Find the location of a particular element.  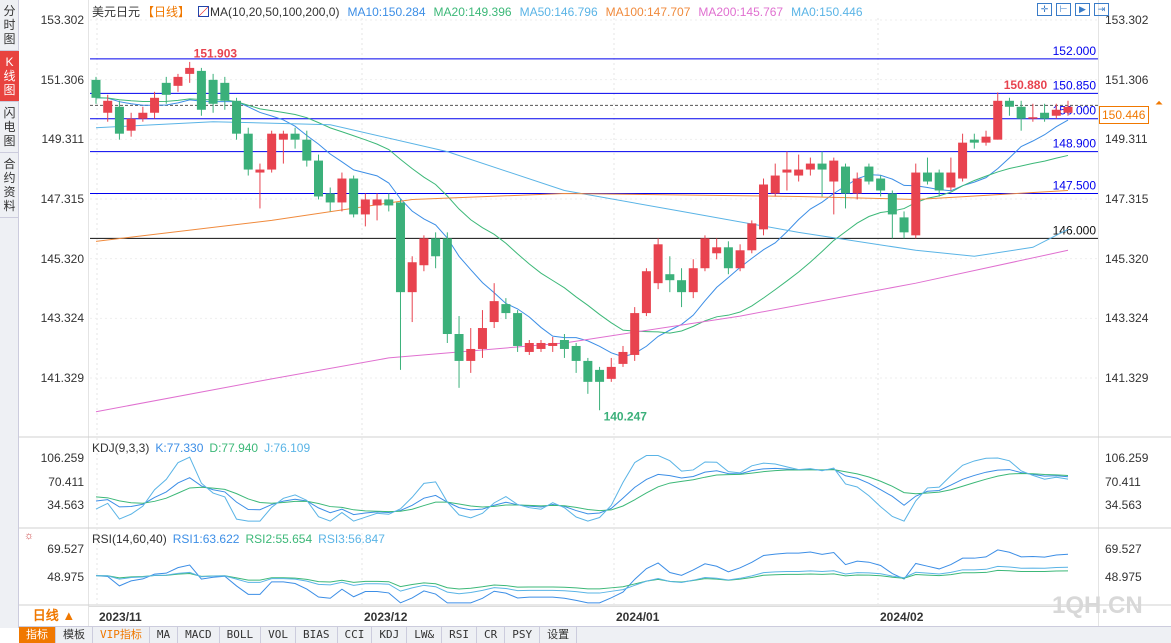

watermark: 1QH.CN is located at coordinates (1097, 605).